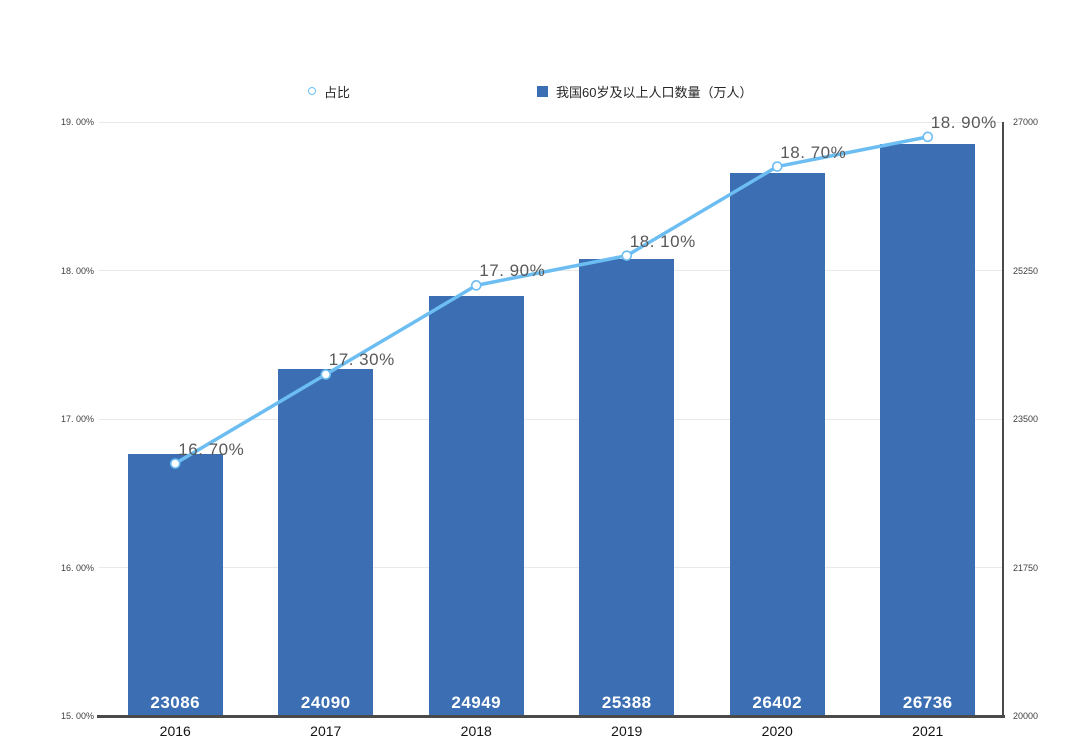  What do you see at coordinates (326, 542) in the screenshot?
I see `bar-2017` at bounding box center [326, 542].